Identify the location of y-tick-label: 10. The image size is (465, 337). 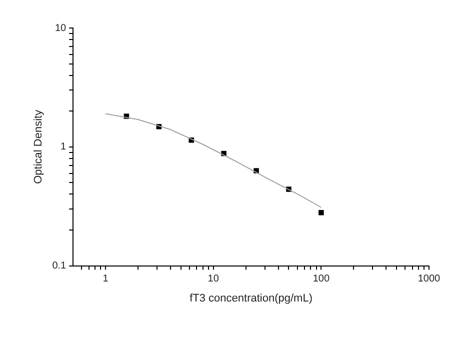
(60, 28).